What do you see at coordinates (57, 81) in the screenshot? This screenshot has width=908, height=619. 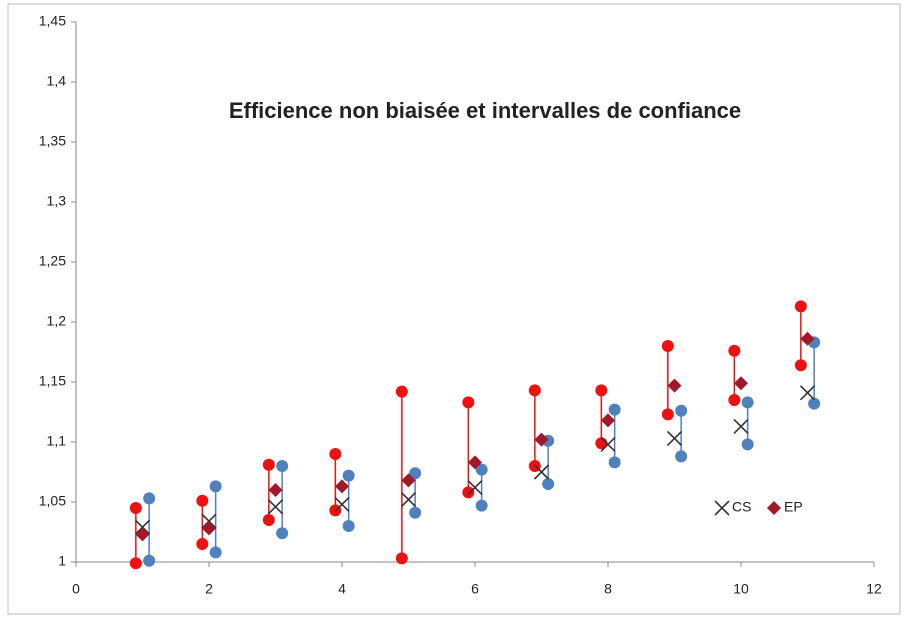 I see `y-tick-label: 1,4` at bounding box center [57, 81].